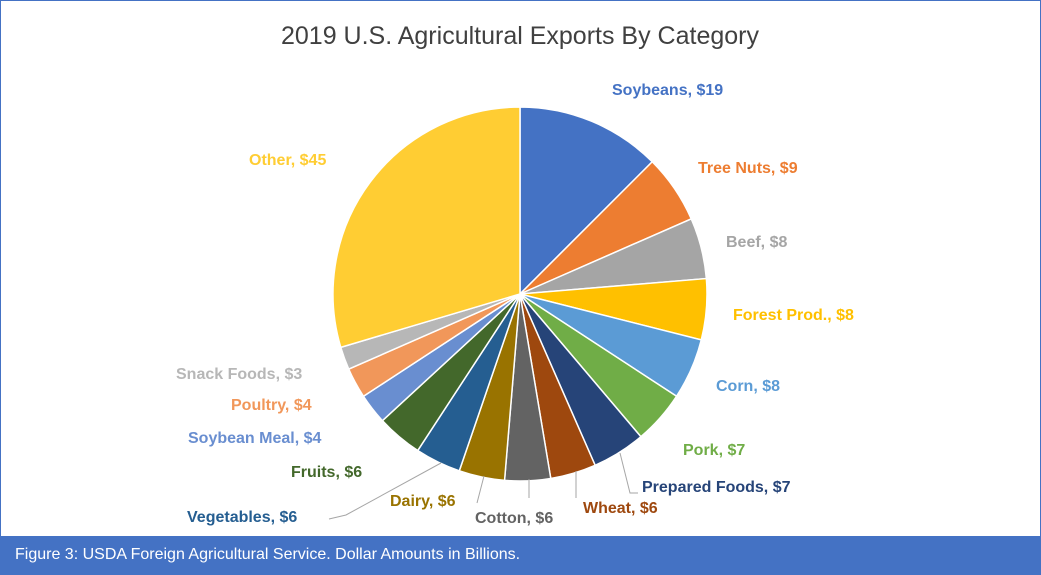 The width and height of the screenshot is (1041, 575). What do you see at coordinates (667, 90) in the screenshot?
I see `data-label-soybeans: Soybeans, $19` at bounding box center [667, 90].